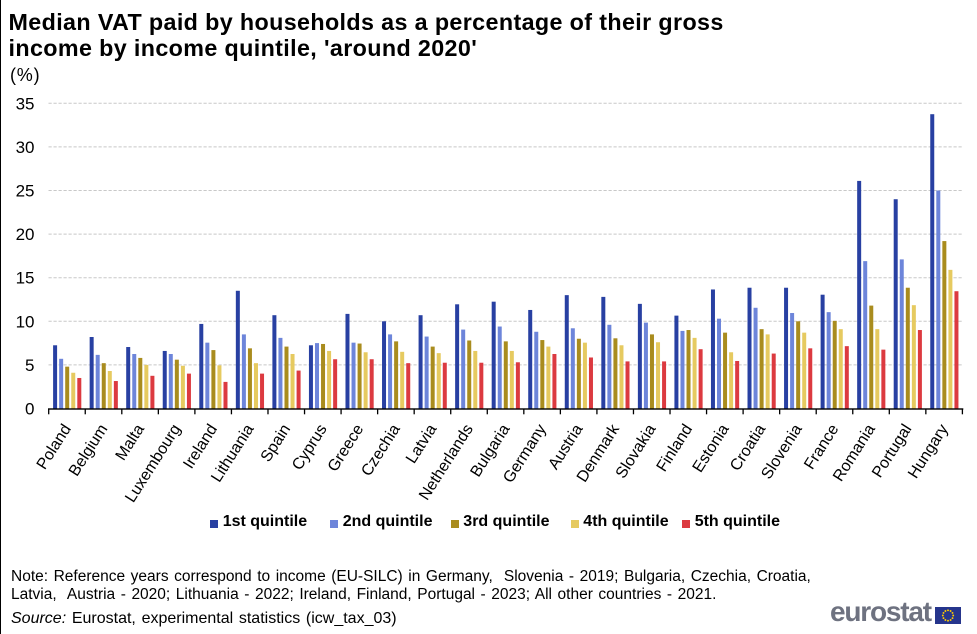 The image size is (977, 634). What do you see at coordinates (25, 103) in the screenshot?
I see `svg-text: 35` at bounding box center [25, 103].